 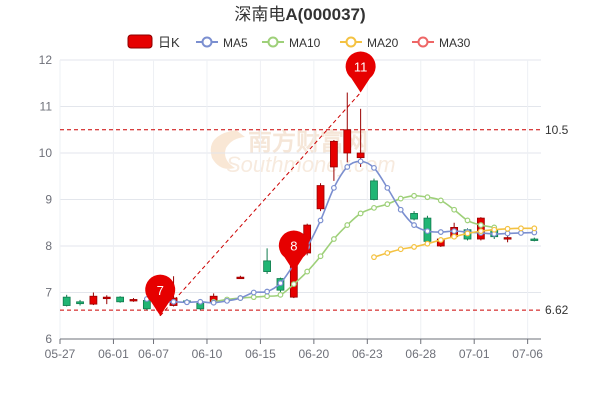 I want to click on marker-pin: 7, so click(x=160, y=295).